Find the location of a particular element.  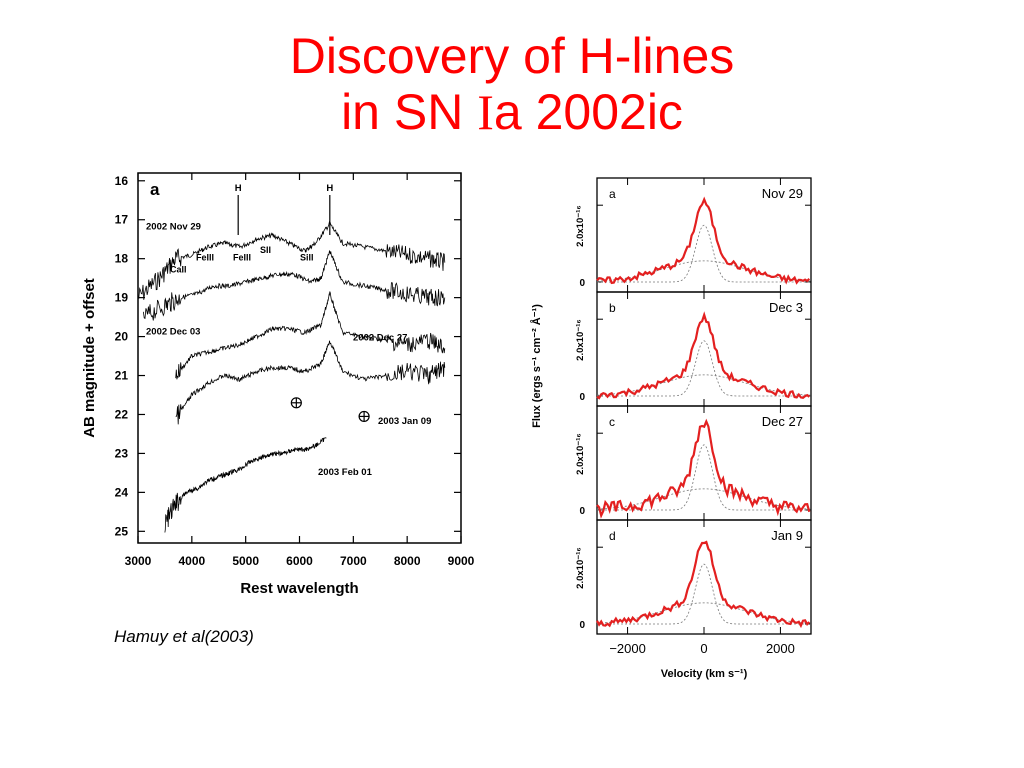

series-label: 2003 Feb 01 is located at coordinates (345, 472).